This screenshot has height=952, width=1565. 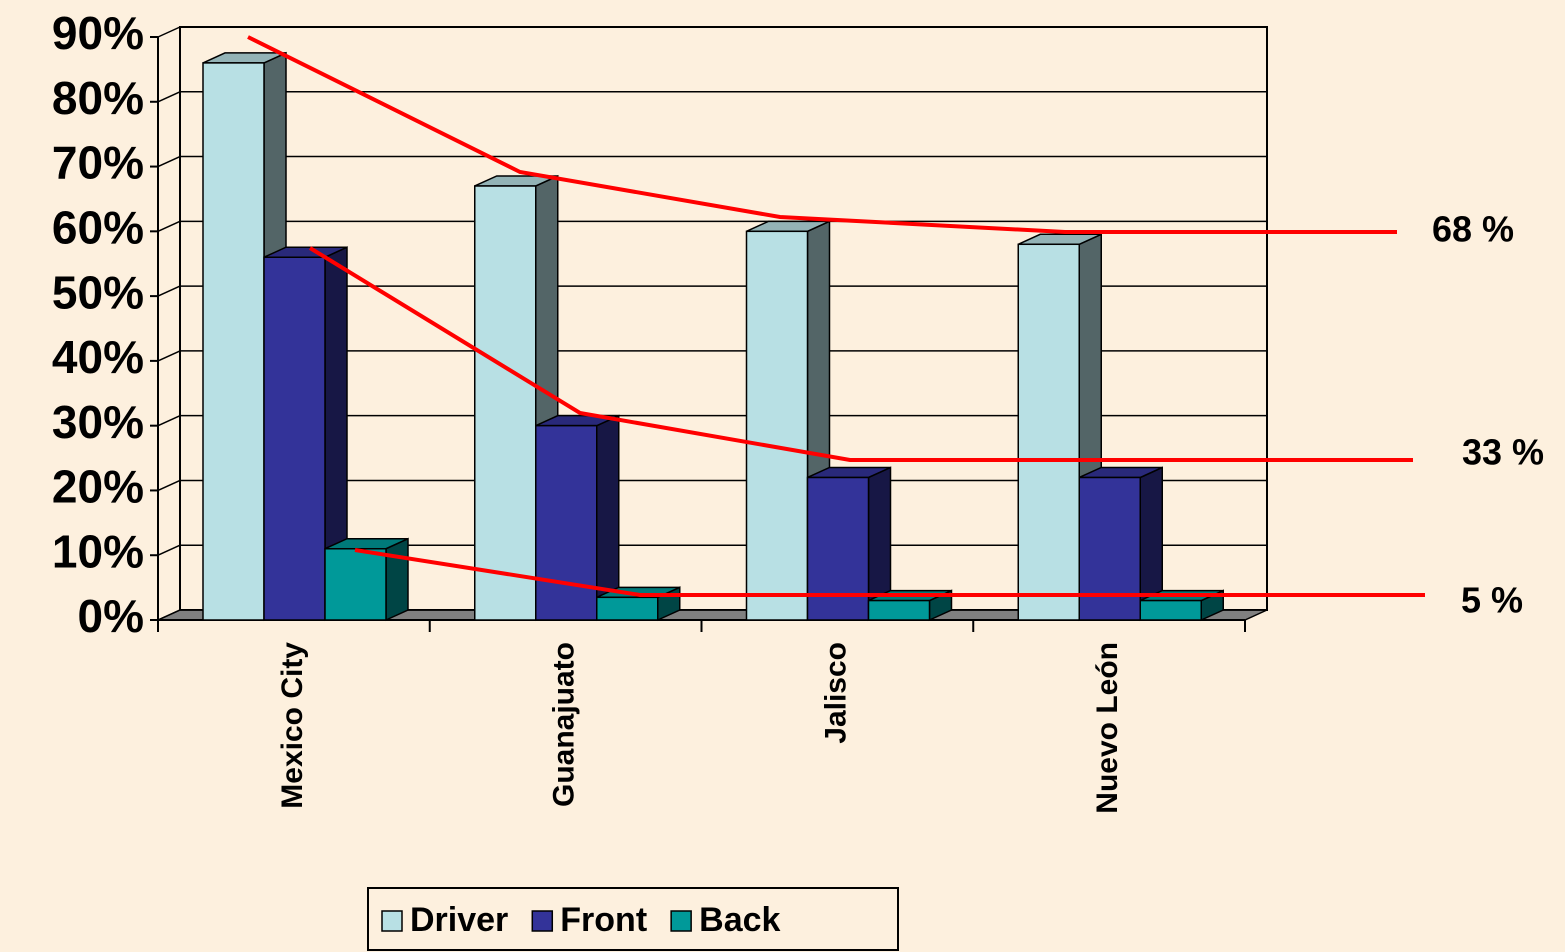 I want to click on trend-line, so click(x=889, y=572).